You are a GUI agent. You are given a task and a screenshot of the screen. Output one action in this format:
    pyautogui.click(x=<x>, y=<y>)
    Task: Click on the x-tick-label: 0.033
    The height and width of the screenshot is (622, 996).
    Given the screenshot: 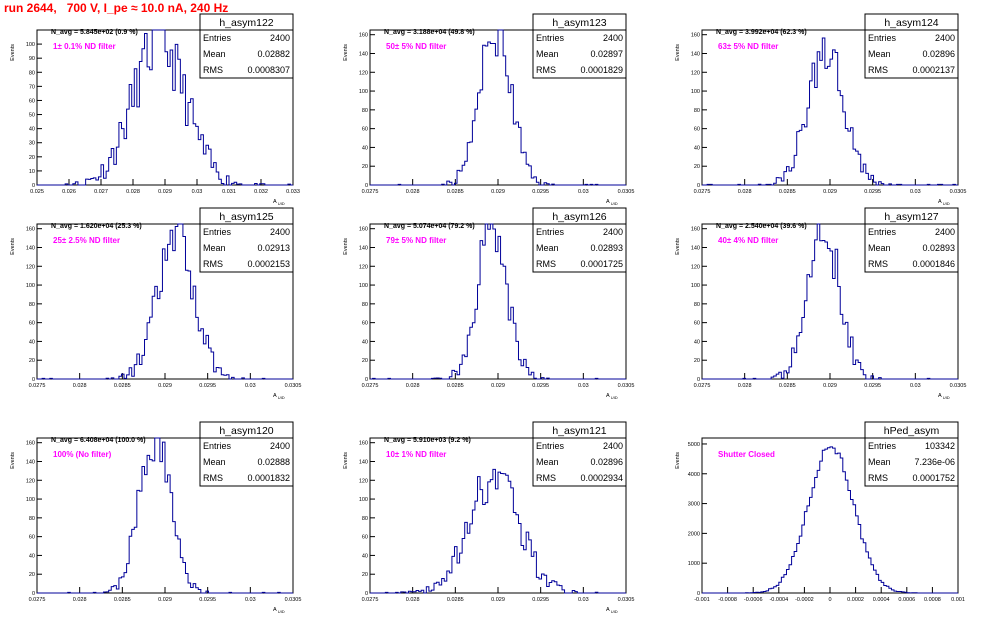 What is the action you would take?
    pyautogui.click(x=293, y=192)
    